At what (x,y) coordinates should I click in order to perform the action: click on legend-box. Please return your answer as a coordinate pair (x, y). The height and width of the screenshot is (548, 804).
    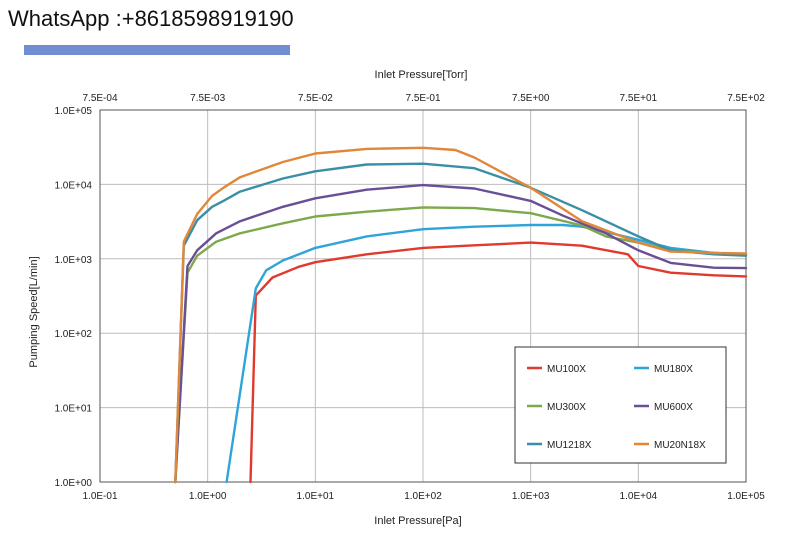
    Looking at the image, I should click on (620, 405).